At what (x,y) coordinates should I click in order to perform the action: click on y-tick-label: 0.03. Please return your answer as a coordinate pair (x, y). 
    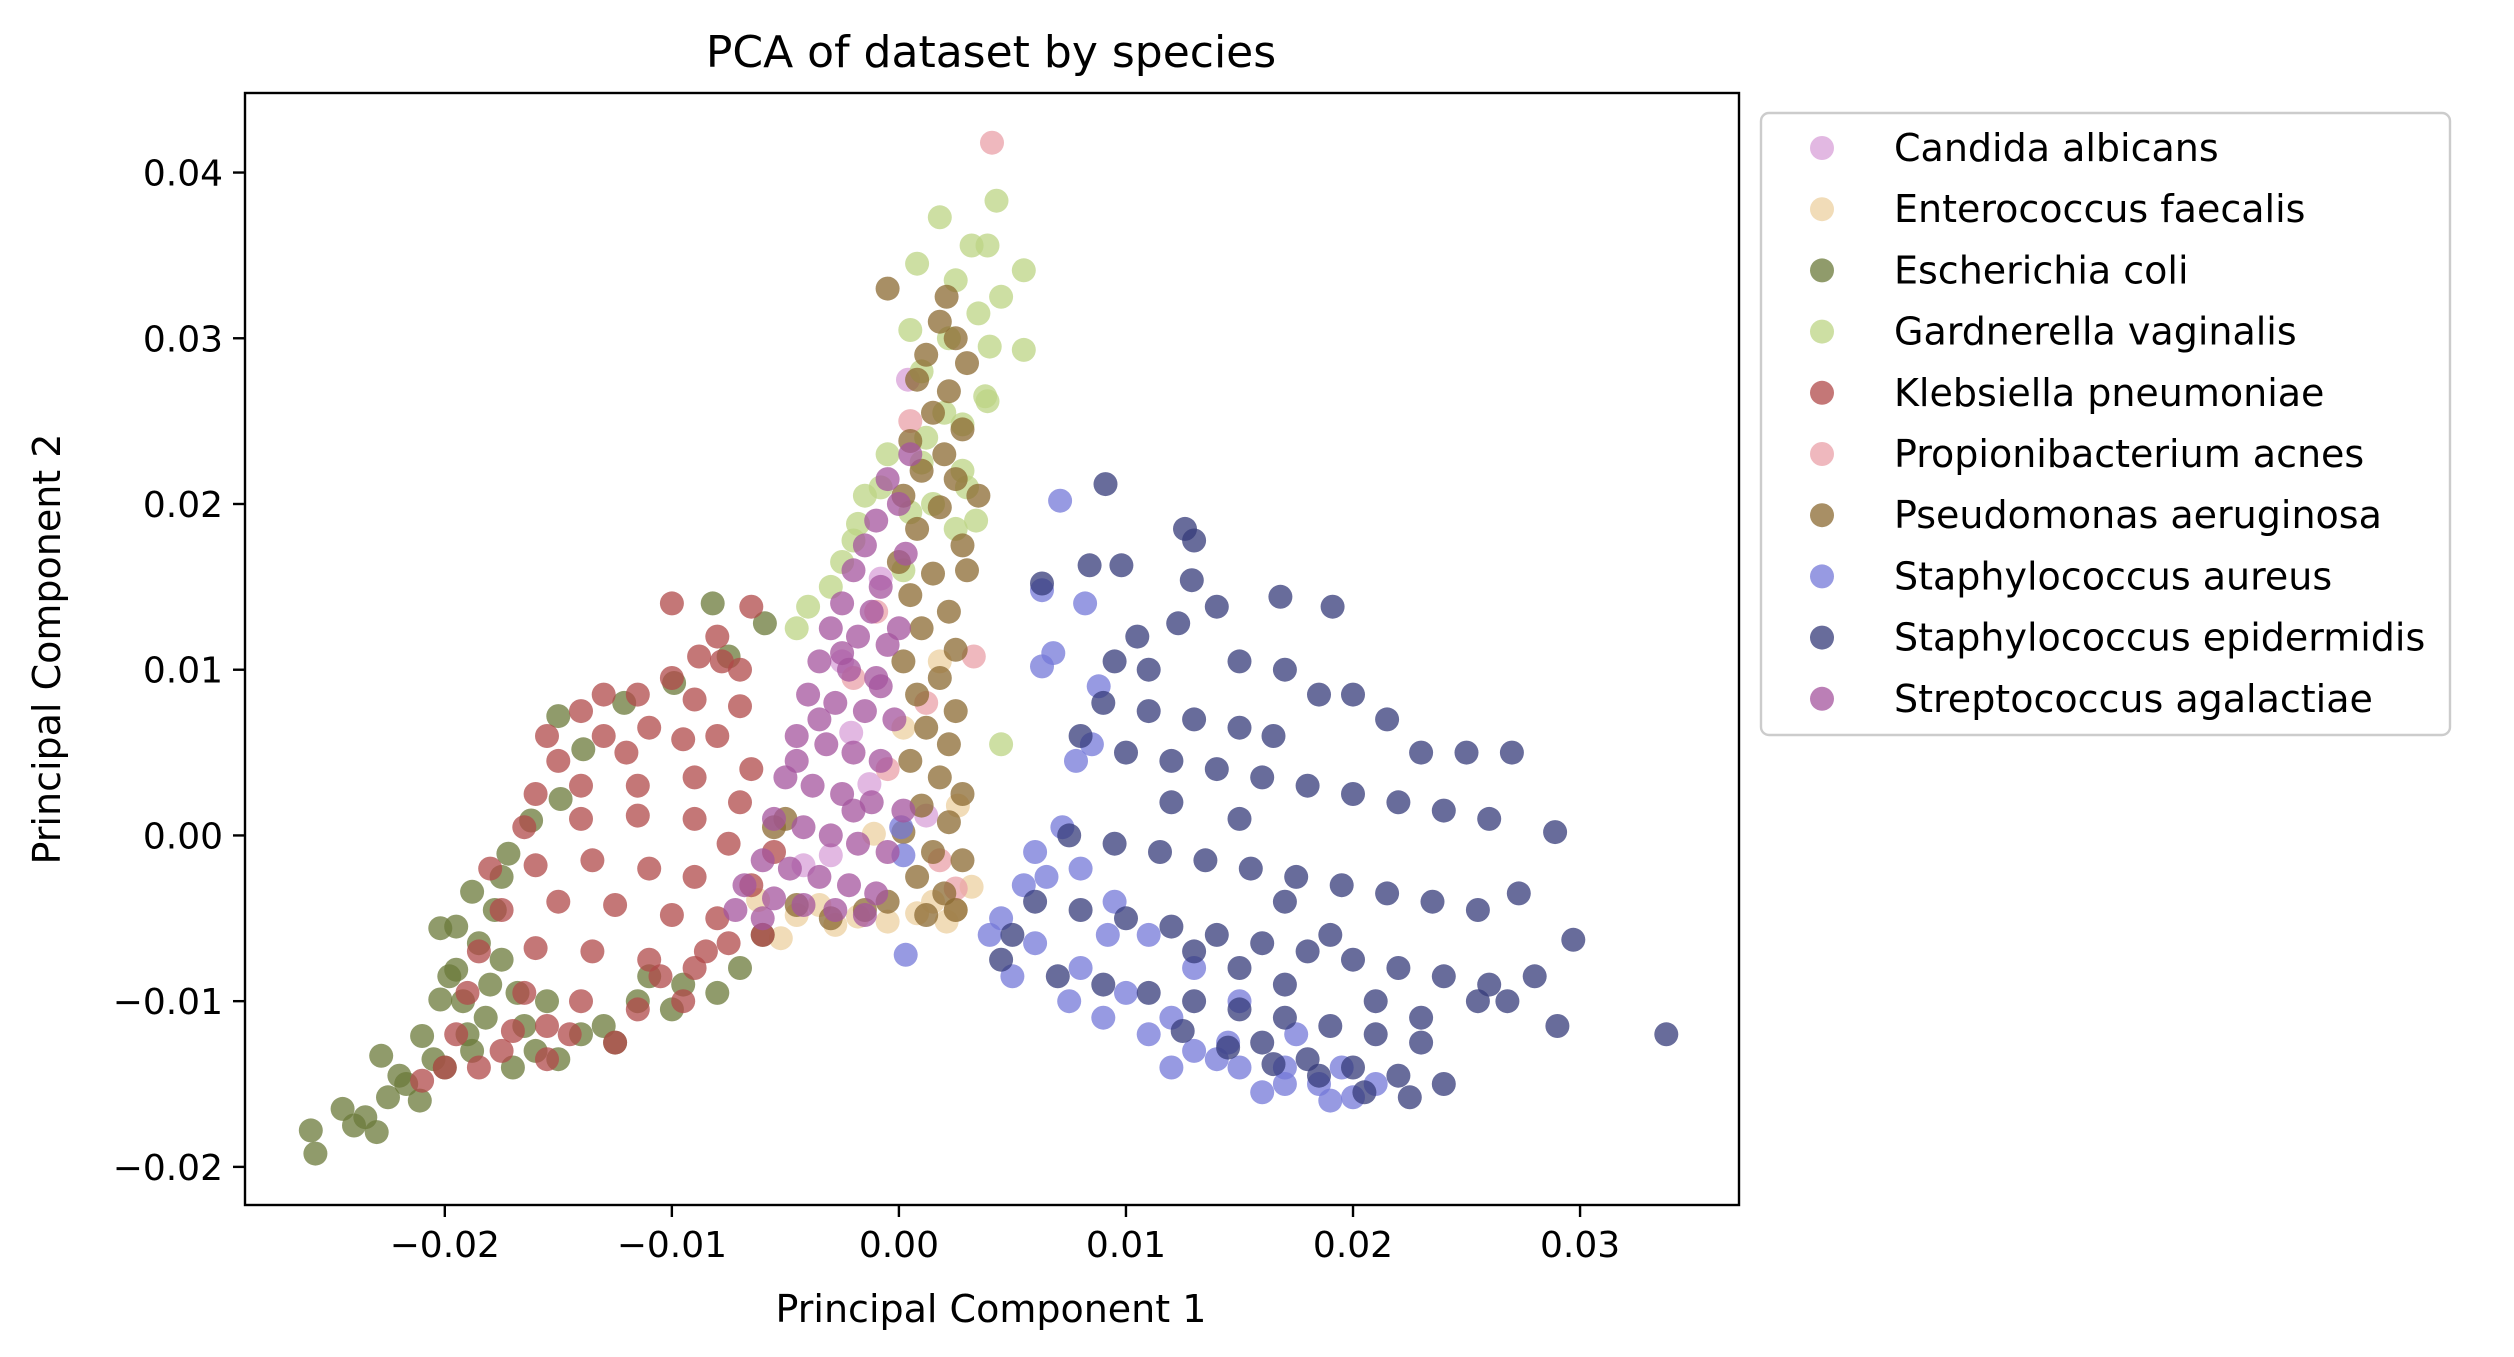
    Looking at the image, I should click on (183, 339).